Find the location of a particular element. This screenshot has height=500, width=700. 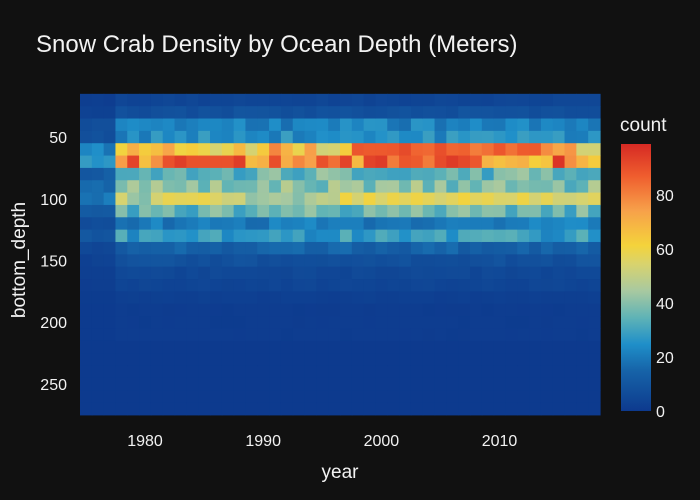

y-tick-label: 150 is located at coordinates (53, 262).